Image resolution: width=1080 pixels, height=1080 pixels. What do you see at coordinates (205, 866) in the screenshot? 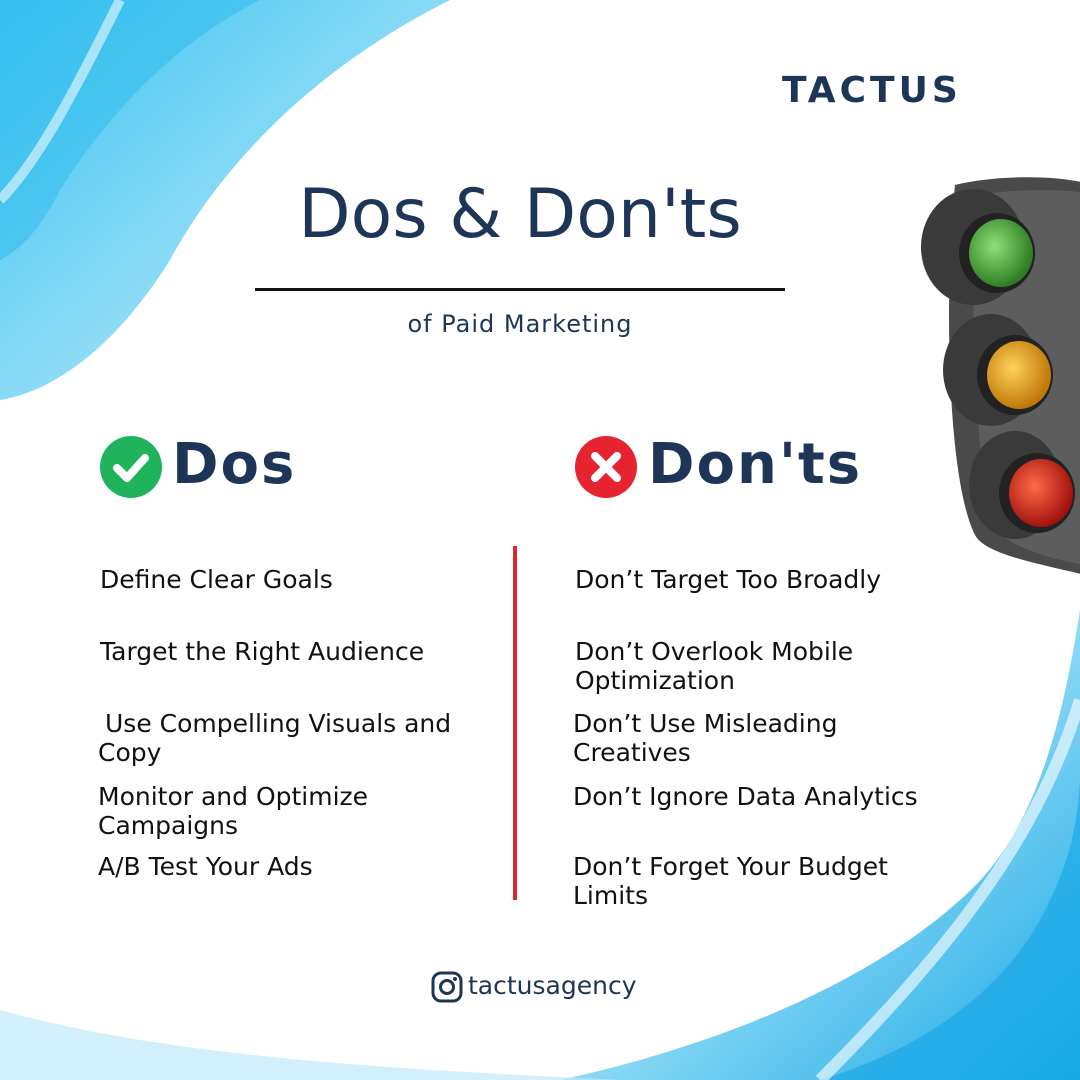
I see `dos-item: A/B Test Your Ads` at bounding box center [205, 866].